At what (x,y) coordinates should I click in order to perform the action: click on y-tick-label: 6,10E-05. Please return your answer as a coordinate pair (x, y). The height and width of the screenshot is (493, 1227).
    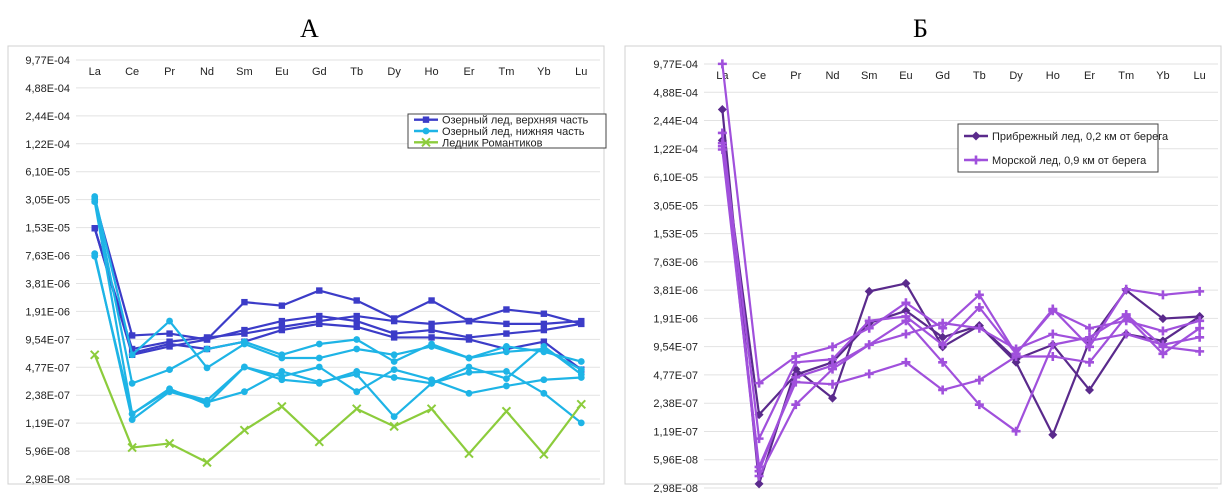
    Looking at the image, I should click on (47, 173).